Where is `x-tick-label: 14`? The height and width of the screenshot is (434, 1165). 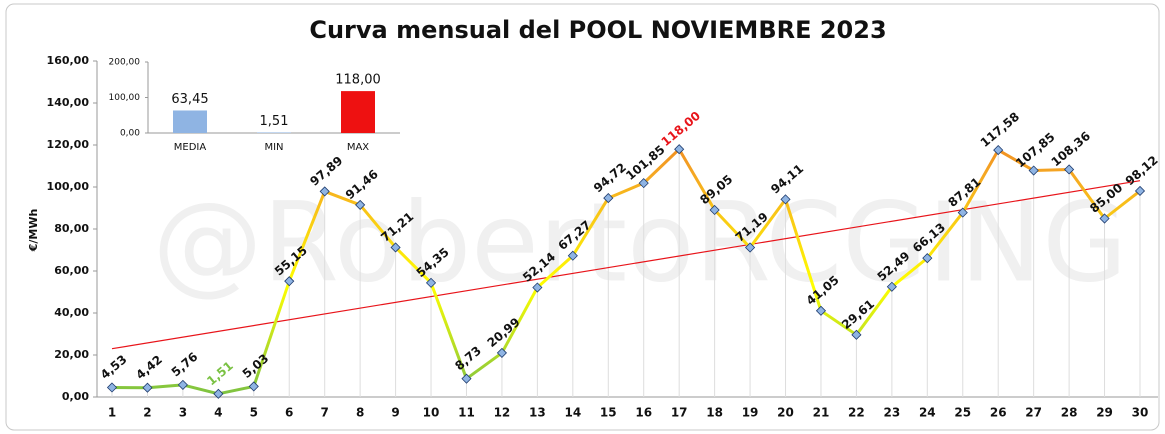
x-tick-label: 14 is located at coordinates (572, 413).